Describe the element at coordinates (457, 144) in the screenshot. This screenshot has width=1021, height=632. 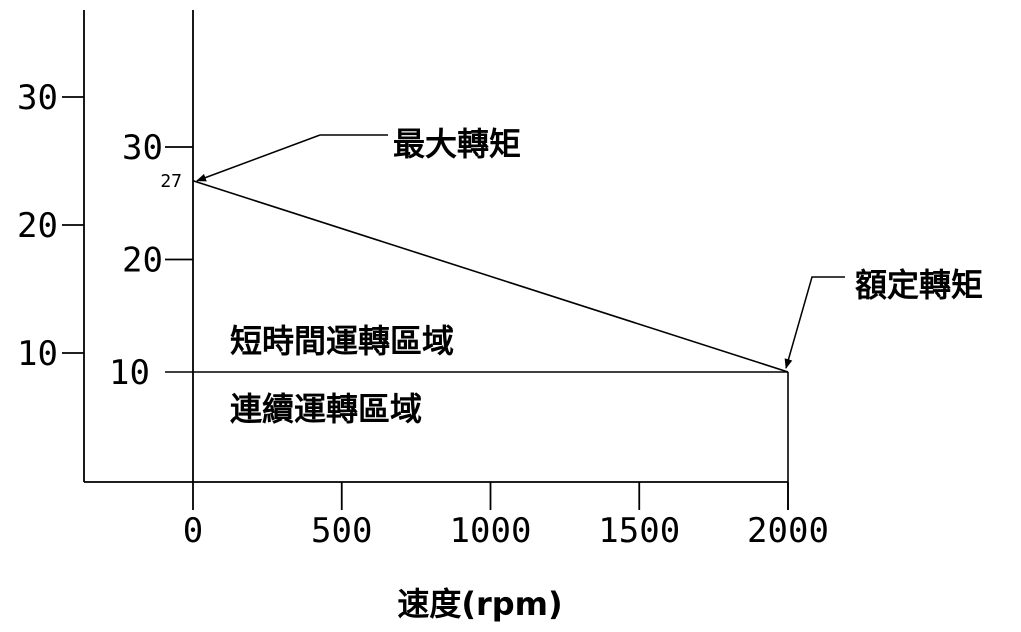
I see `max-torque-label: 最大轉矩` at that location.